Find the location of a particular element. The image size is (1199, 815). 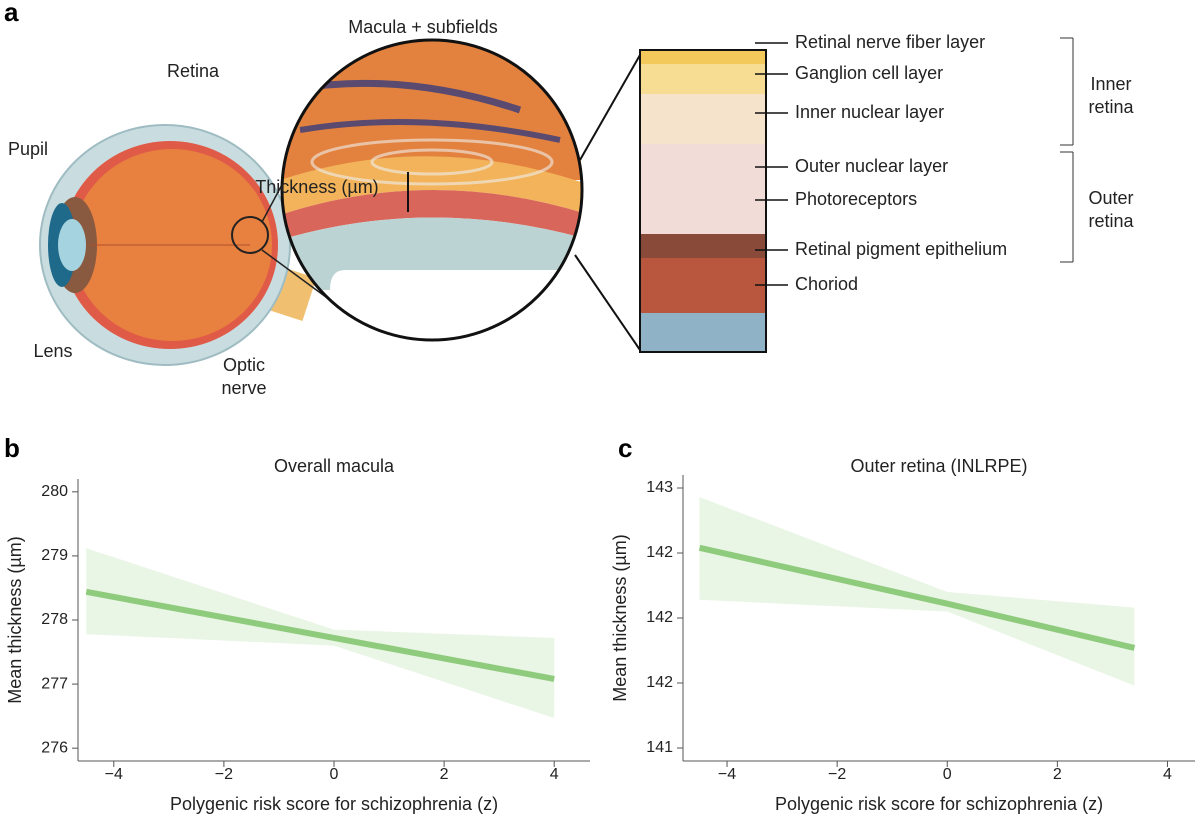

layer-label: Choriod is located at coordinates (826, 284).